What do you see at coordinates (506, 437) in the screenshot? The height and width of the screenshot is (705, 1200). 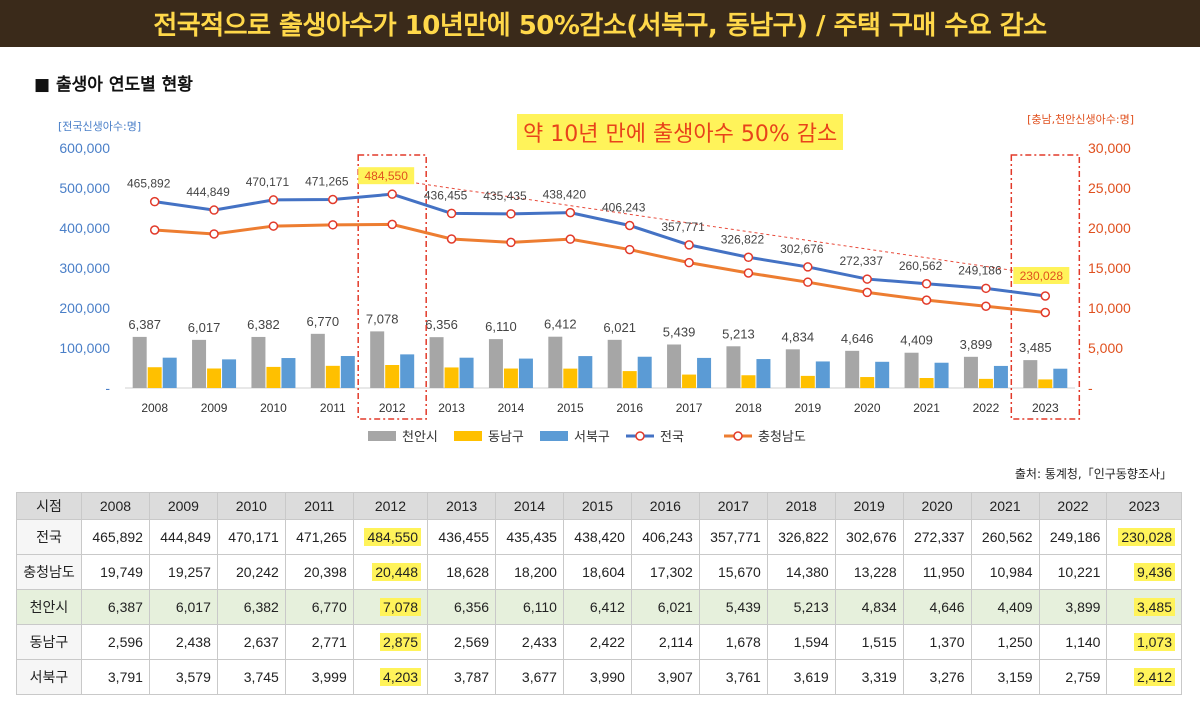 I see `legend-label: 동남구` at bounding box center [506, 437].